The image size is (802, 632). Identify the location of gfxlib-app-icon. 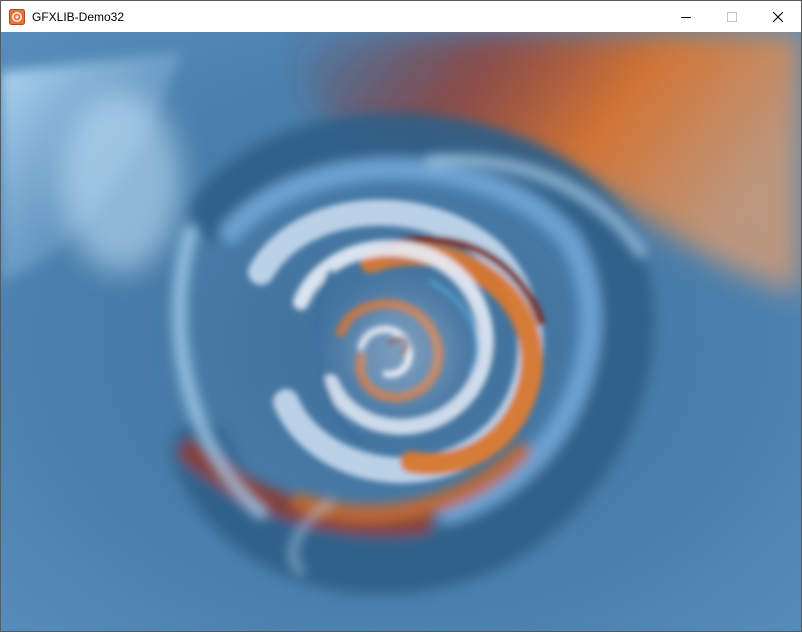
(17, 16).